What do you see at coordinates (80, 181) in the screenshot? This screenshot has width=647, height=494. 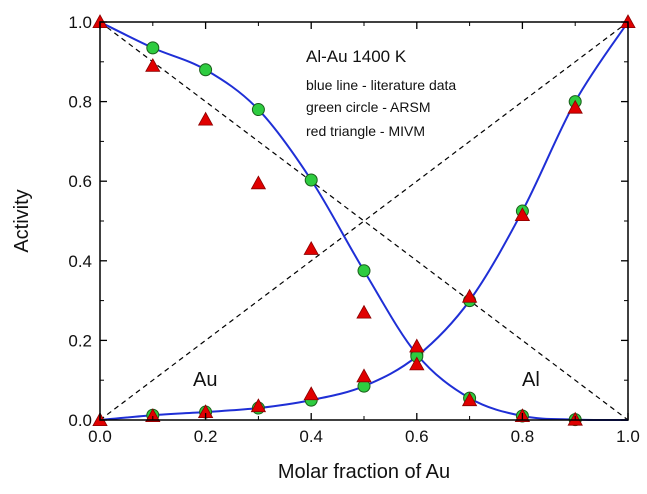 I see `y-tick-label: 0.6` at bounding box center [80, 181].